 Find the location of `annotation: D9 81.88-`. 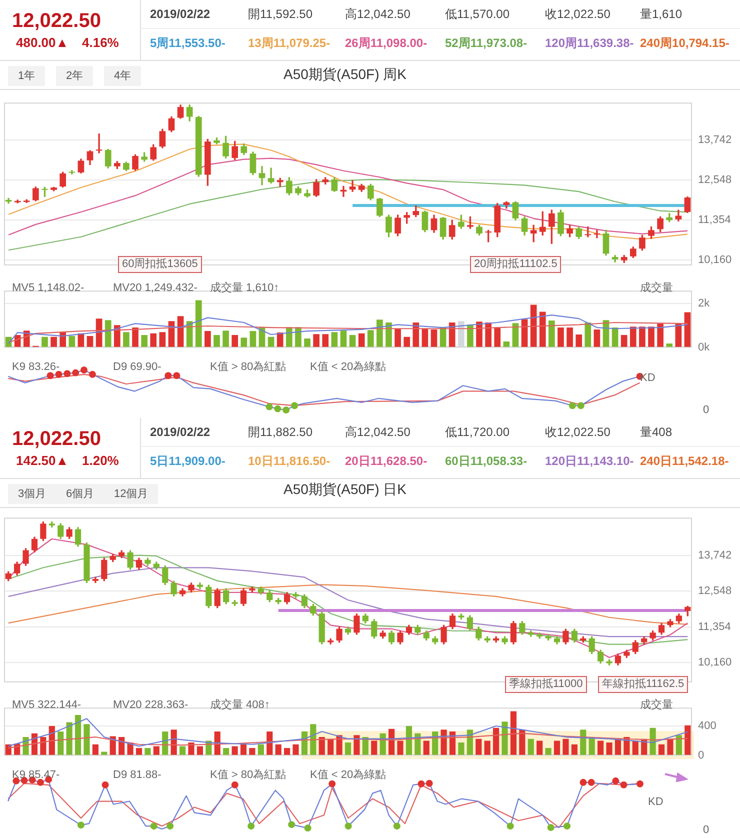

annotation: D9 81.88- is located at coordinates (137, 775).